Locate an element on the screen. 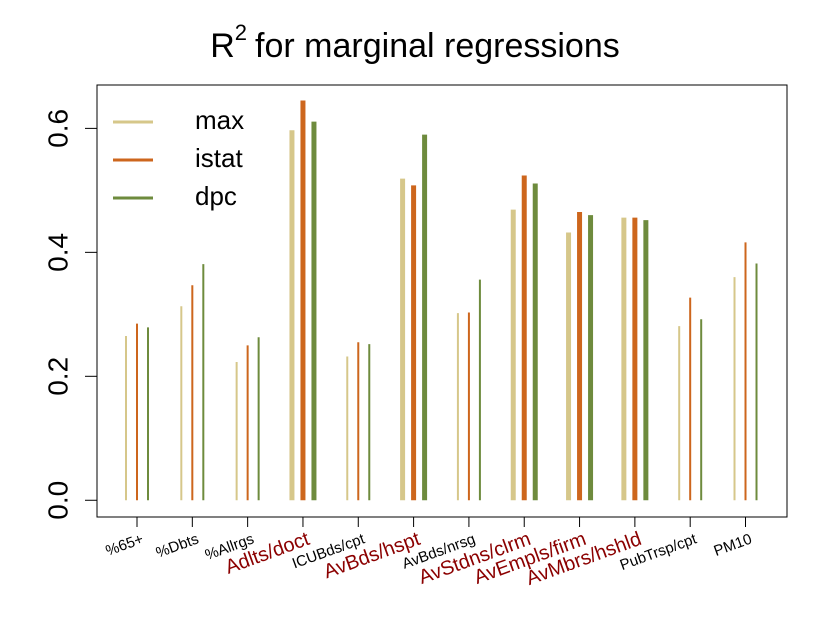 This screenshot has height=623, width=830. legend-label: max is located at coordinates (219, 120).